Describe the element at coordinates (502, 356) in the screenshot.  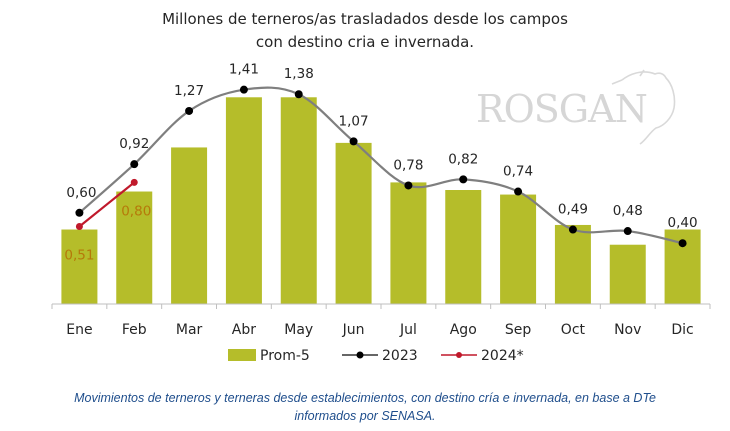
I see `legend-label-2024: 2024*` at that location.